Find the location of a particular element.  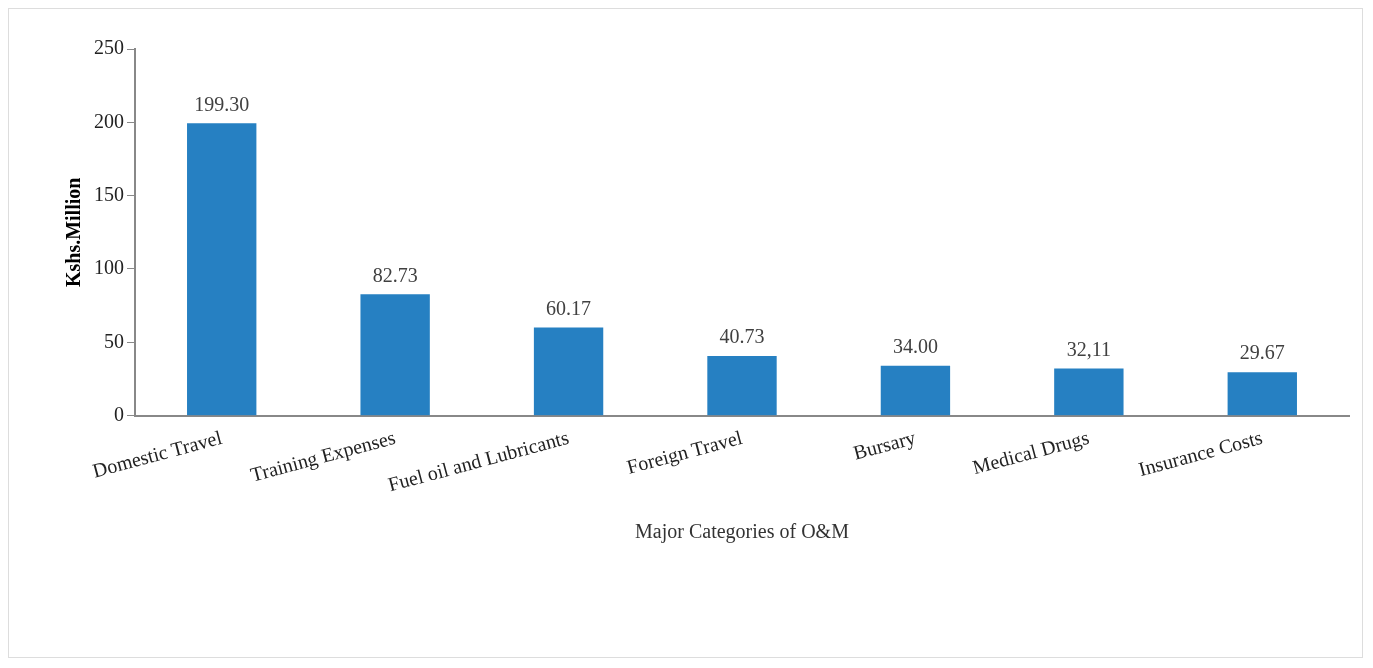

data-label: 60.17 is located at coordinates (569, 307).